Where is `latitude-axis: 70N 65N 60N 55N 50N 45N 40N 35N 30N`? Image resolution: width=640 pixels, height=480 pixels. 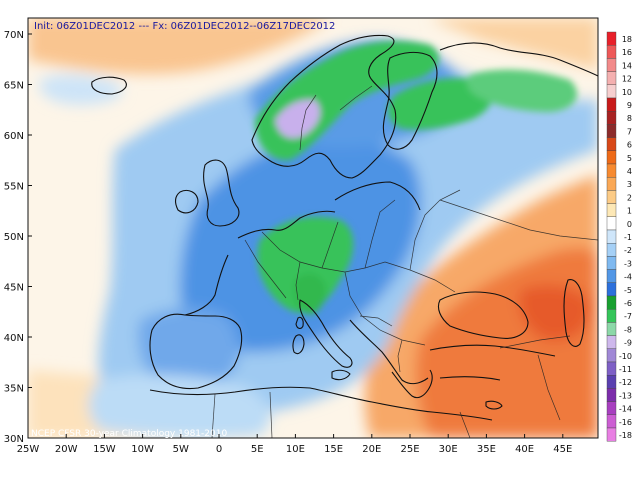
latitude-axis: 70N 65N 60N 55N 50N 45N 40N 35N 30N is located at coordinates (18, 237).